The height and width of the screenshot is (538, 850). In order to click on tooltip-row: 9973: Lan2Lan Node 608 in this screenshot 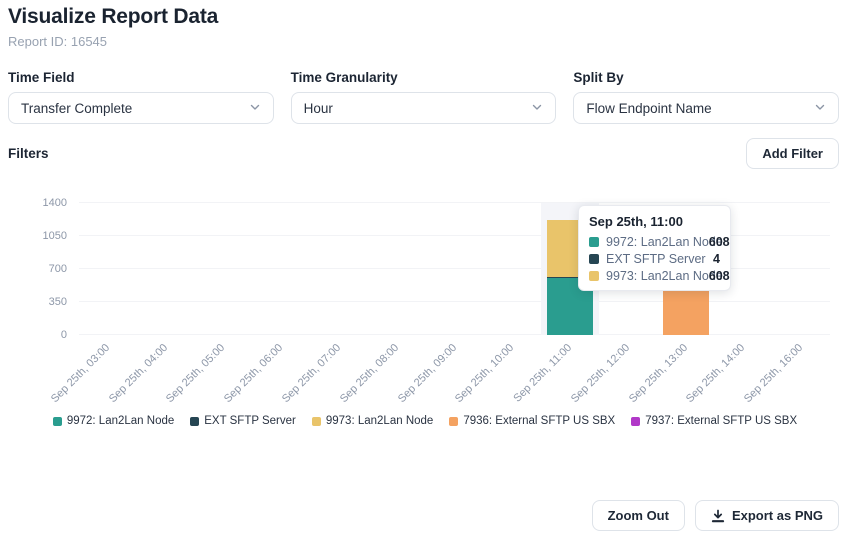, I will do `click(659, 276)`.